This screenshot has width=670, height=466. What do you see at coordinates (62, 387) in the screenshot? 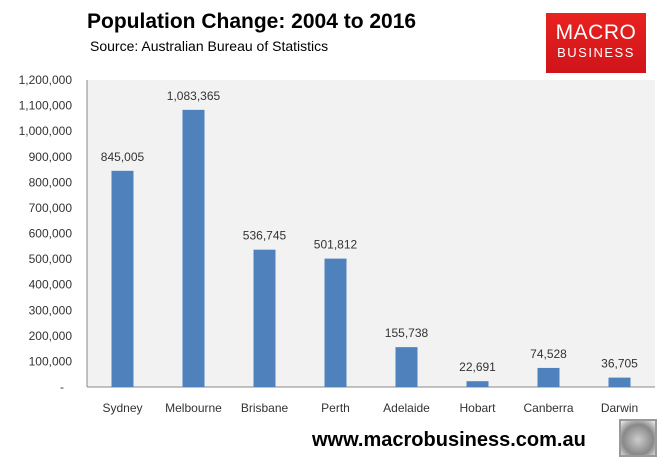
I see `y-tick-label: -` at bounding box center [62, 387].